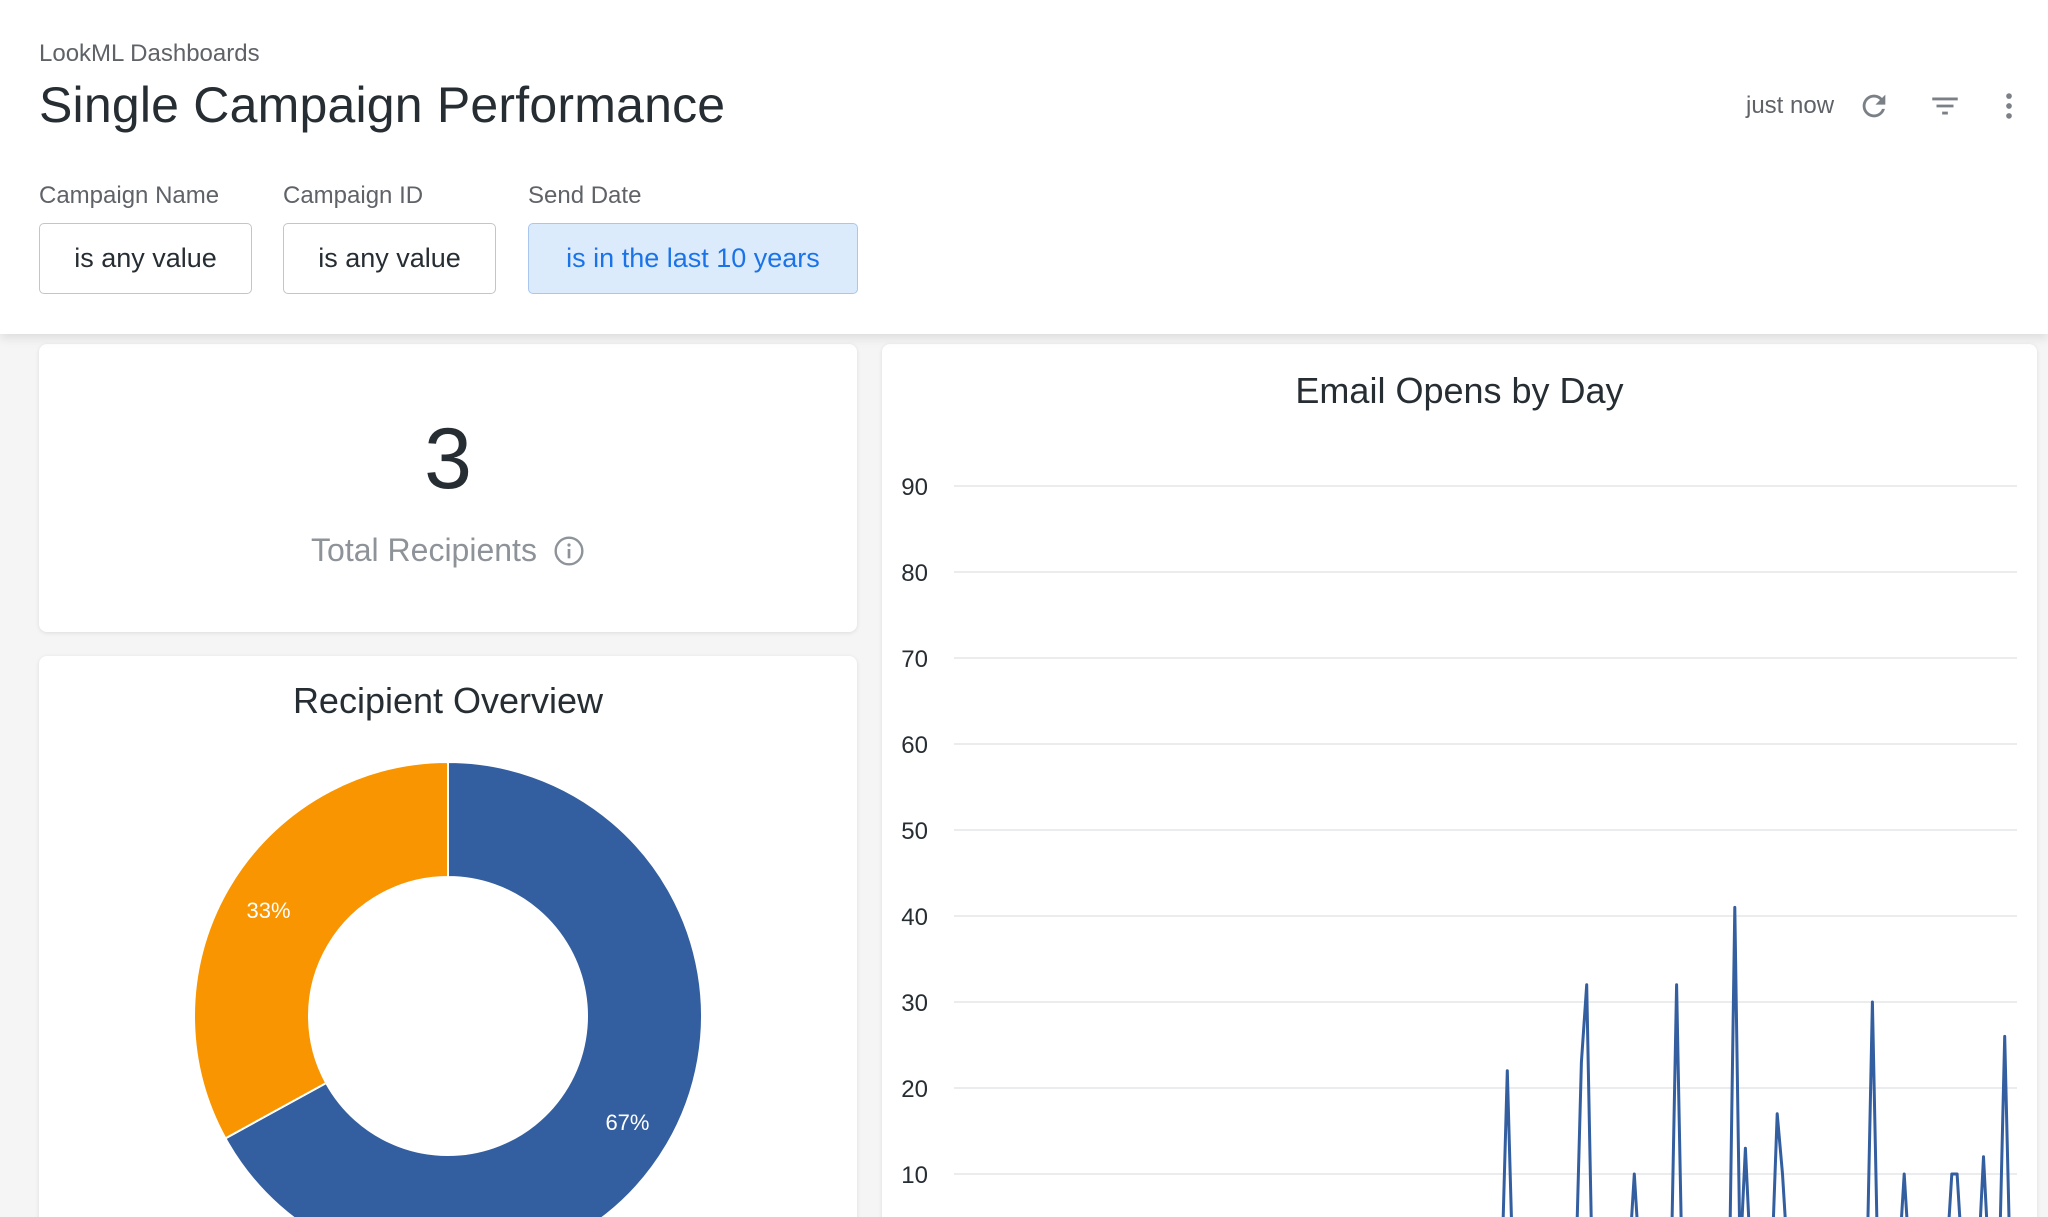 The height and width of the screenshot is (1217, 2048). What do you see at coordinates (269, 910) in the screenshot?
I see `donut-slice-label: 33%` at bounding box center [269, 910].